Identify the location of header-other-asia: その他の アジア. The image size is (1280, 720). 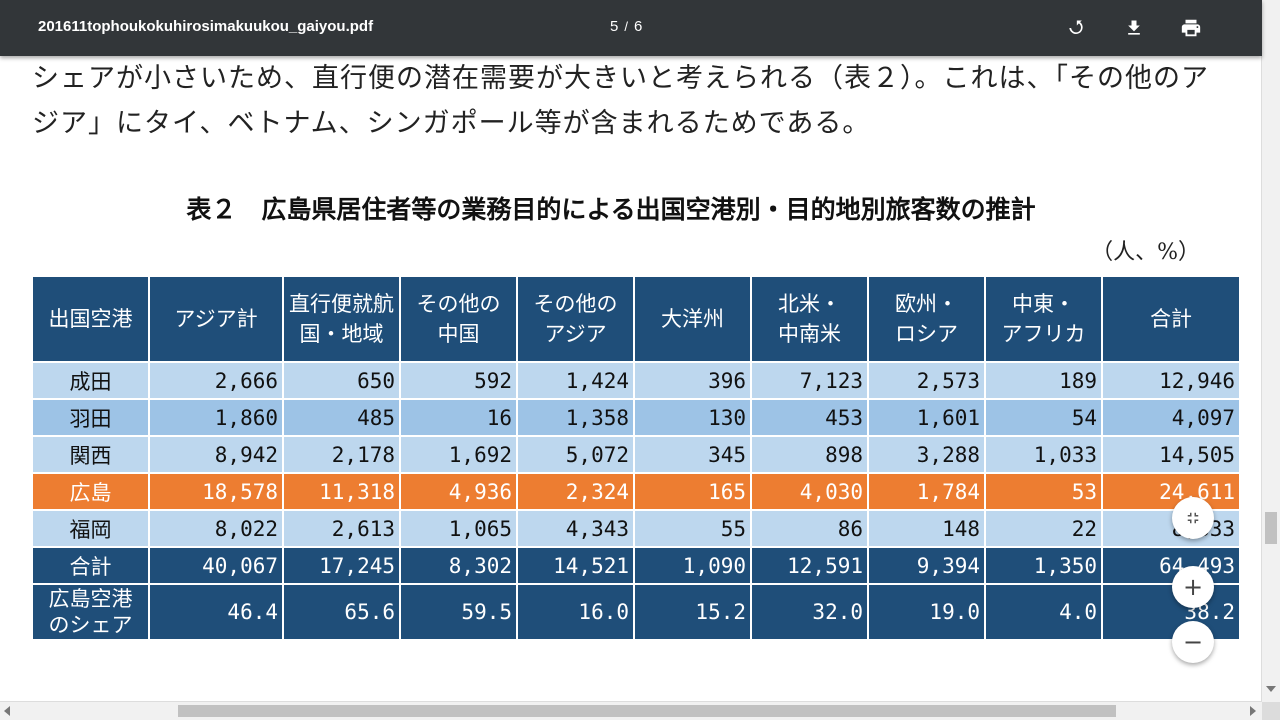
(575, 319).